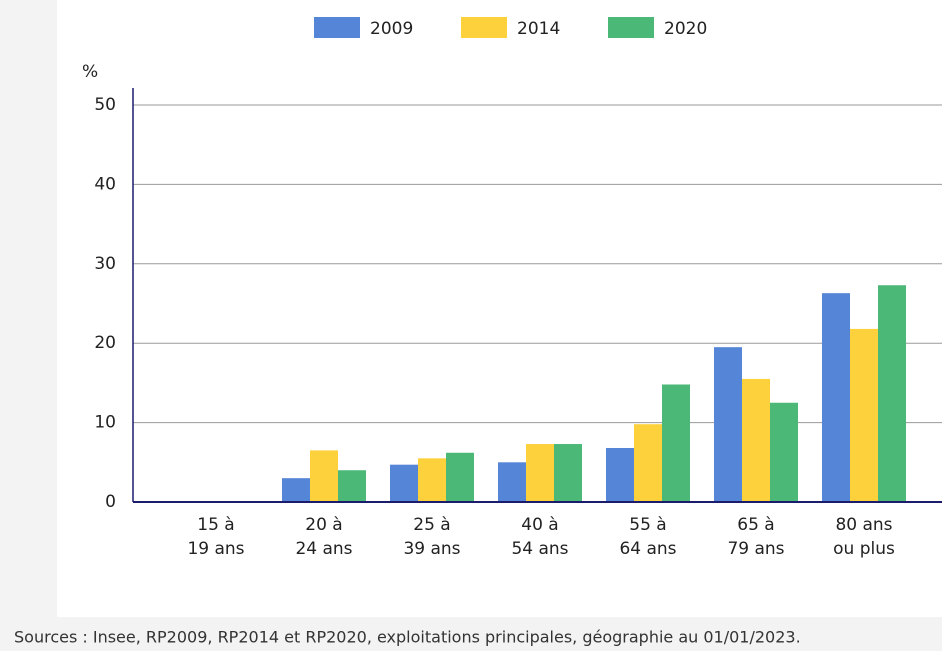 The height and width of the screenshot is (651, 942). What do you see at coordinates (215, 537) in the screenshot?
I see `x-tick-label: 15 à 19 ans` at bounding box center [215, 537].